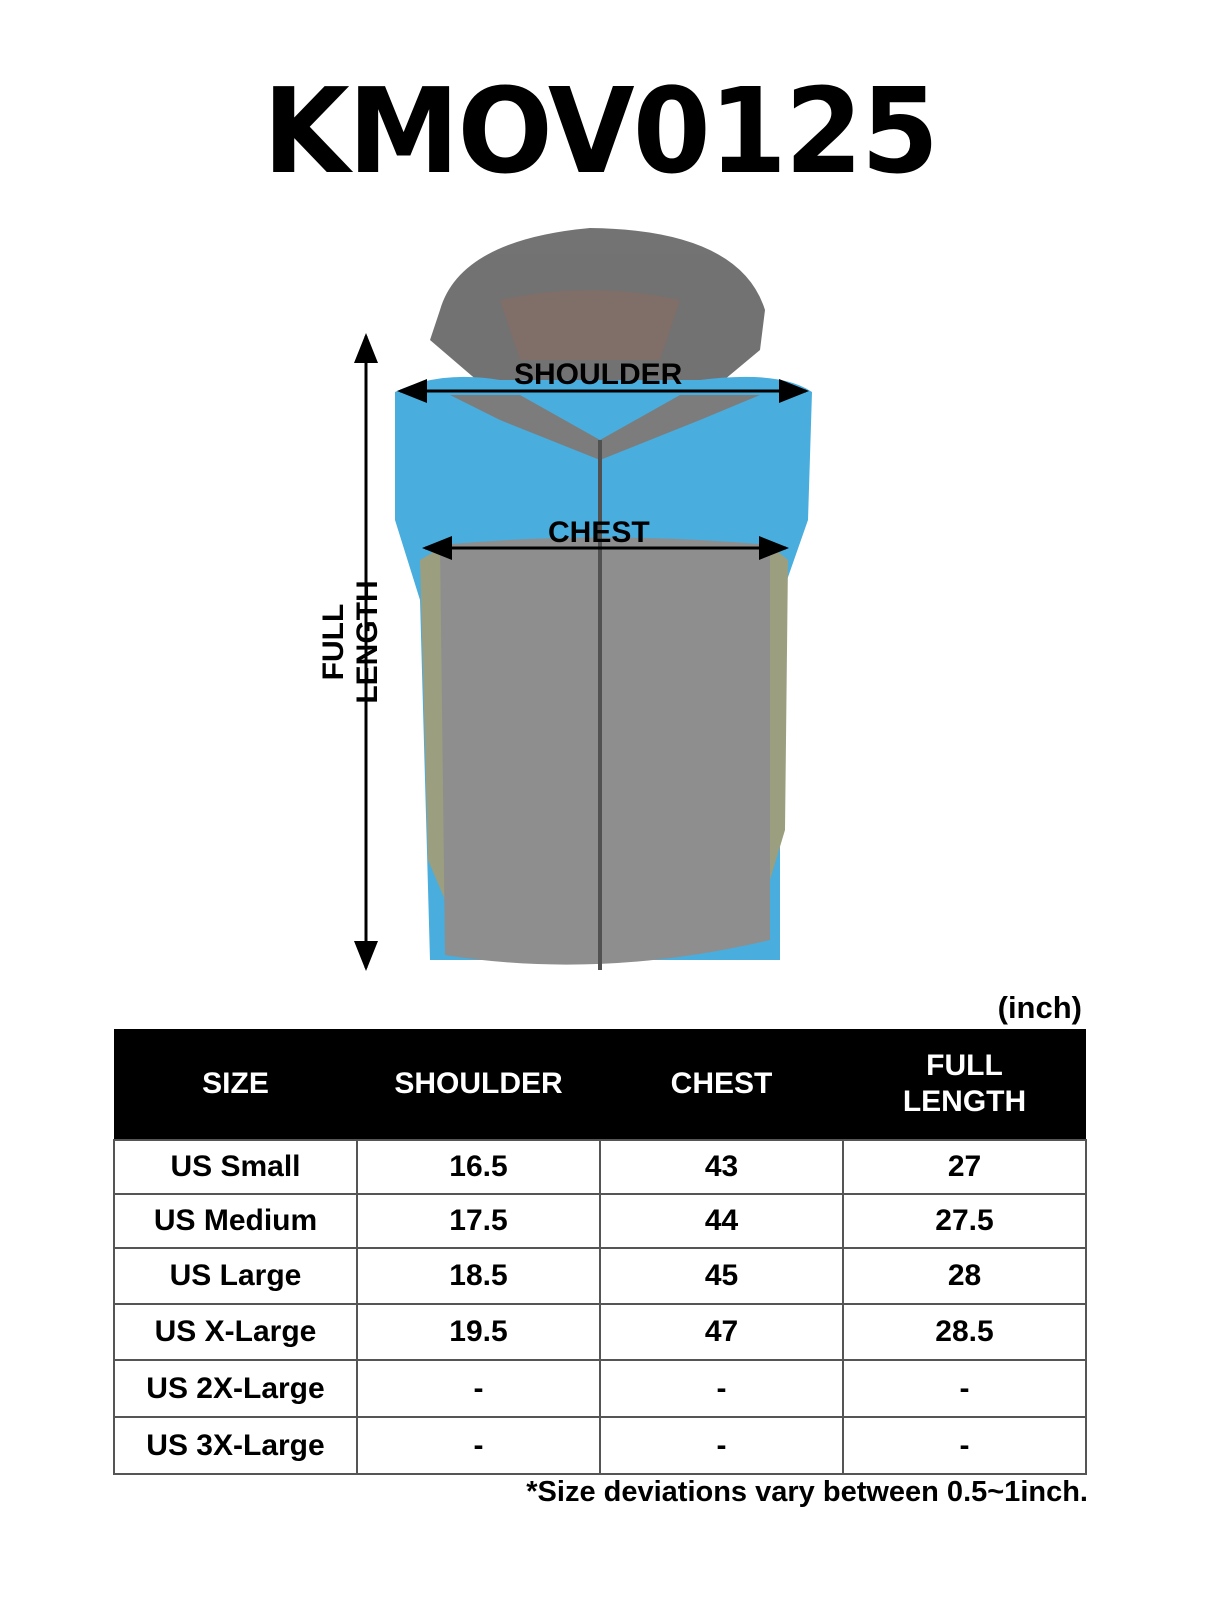 This screenshot has height=1600, width=1230. I want to click on header-size: SIZE, so click(235, 1084).